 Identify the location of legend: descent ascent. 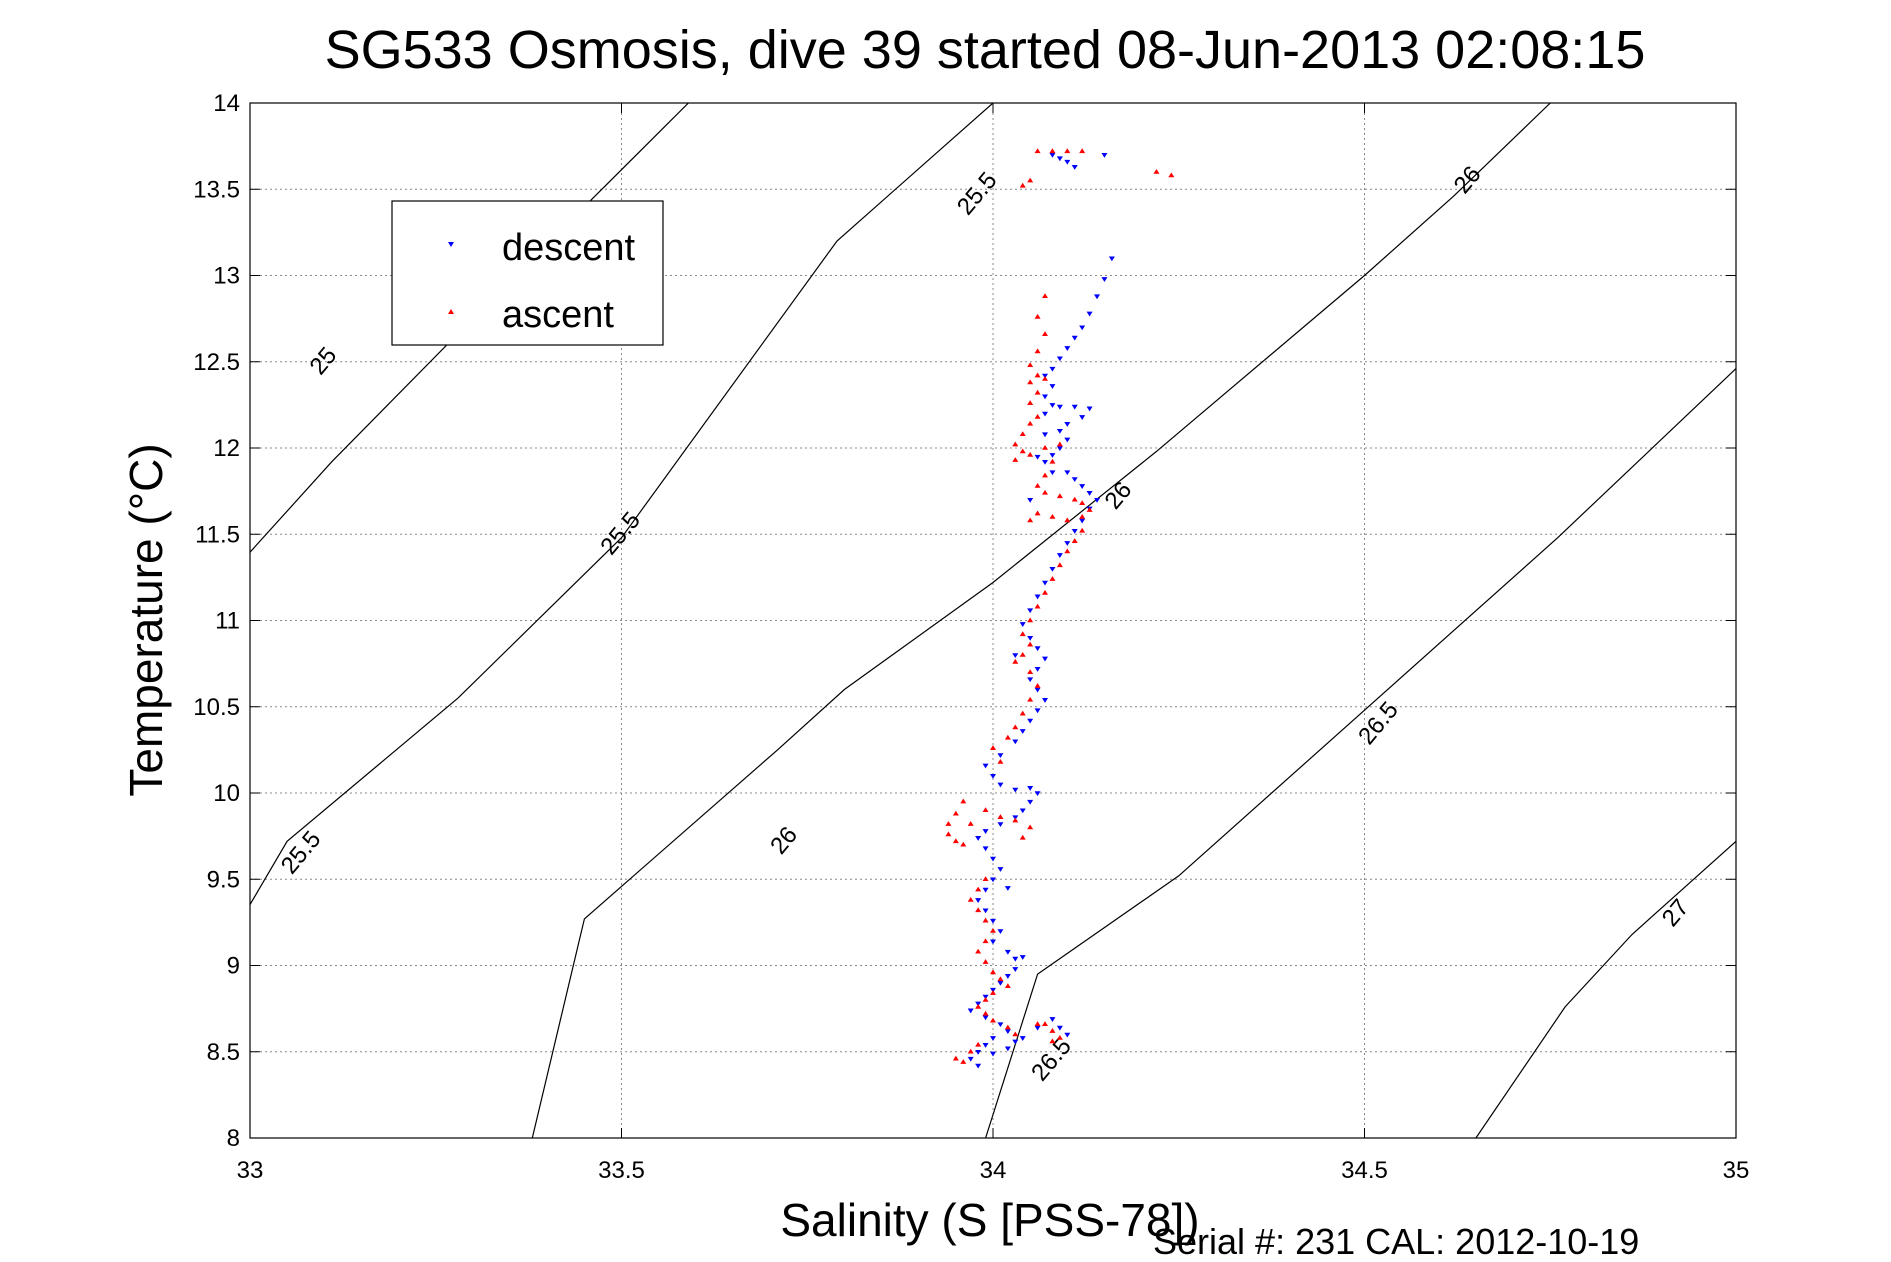
(527, 273).